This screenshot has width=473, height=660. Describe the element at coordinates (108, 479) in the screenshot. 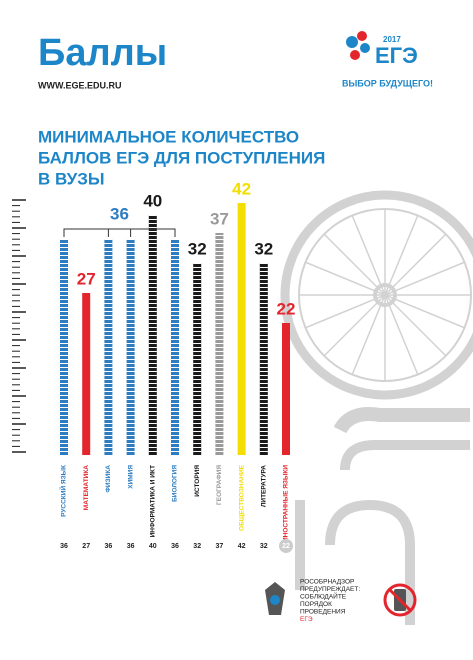

I see `category-label: ФИЗИКА` at that location.